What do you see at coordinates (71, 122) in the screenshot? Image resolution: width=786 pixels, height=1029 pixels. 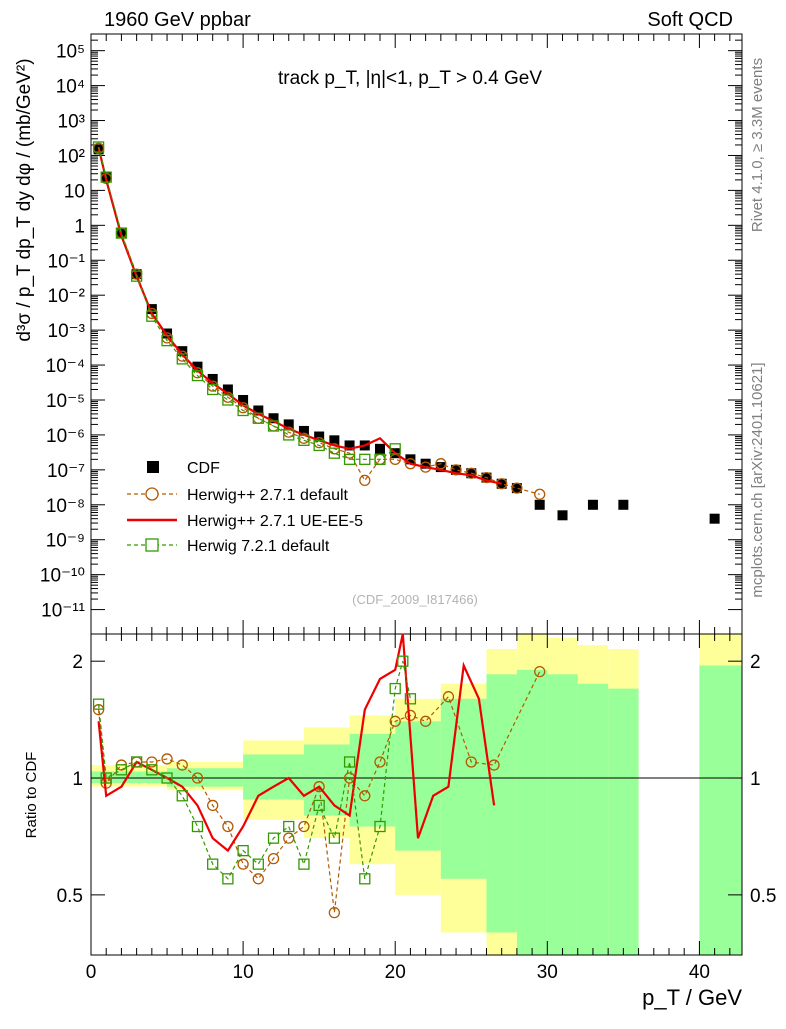 I see `main-ytick-label: 10³` at bounding box center [71, 122].